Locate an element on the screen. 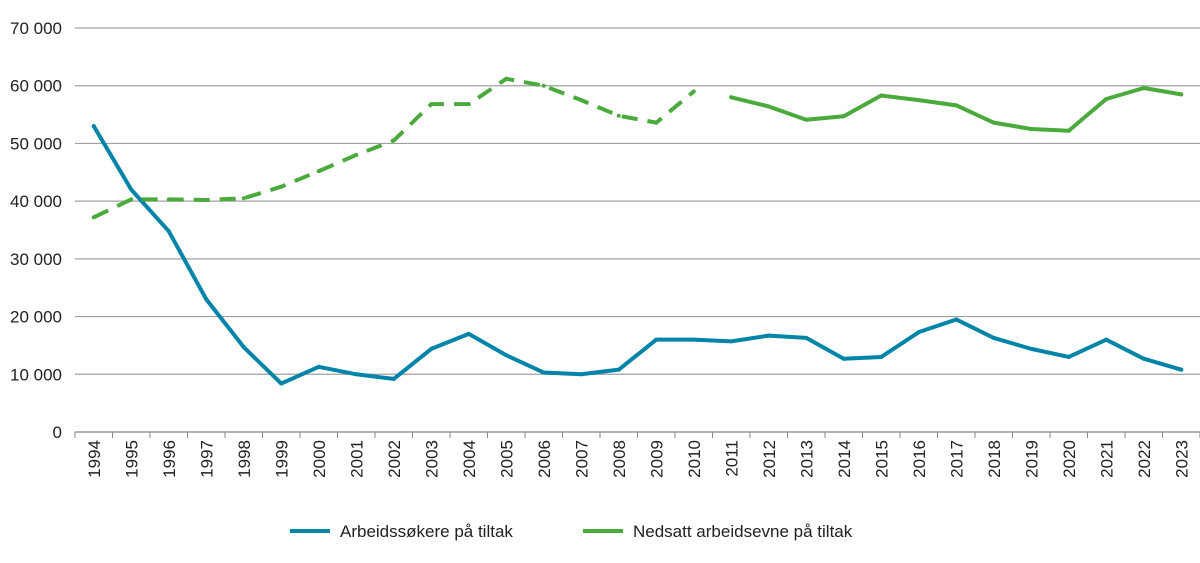 The width and height of the screenshot is (1200, 563). x-tick-label: 2008 is located at coordinates (619, 459).